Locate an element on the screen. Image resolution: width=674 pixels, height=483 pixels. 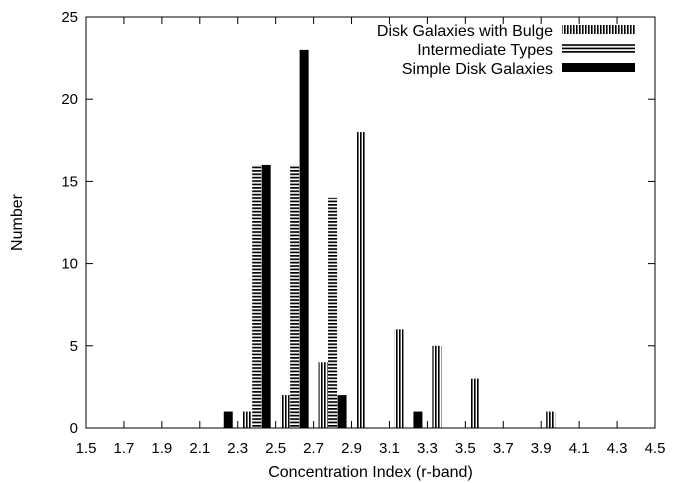
y-tick-label: 10 is located at coordinates (69, 264).